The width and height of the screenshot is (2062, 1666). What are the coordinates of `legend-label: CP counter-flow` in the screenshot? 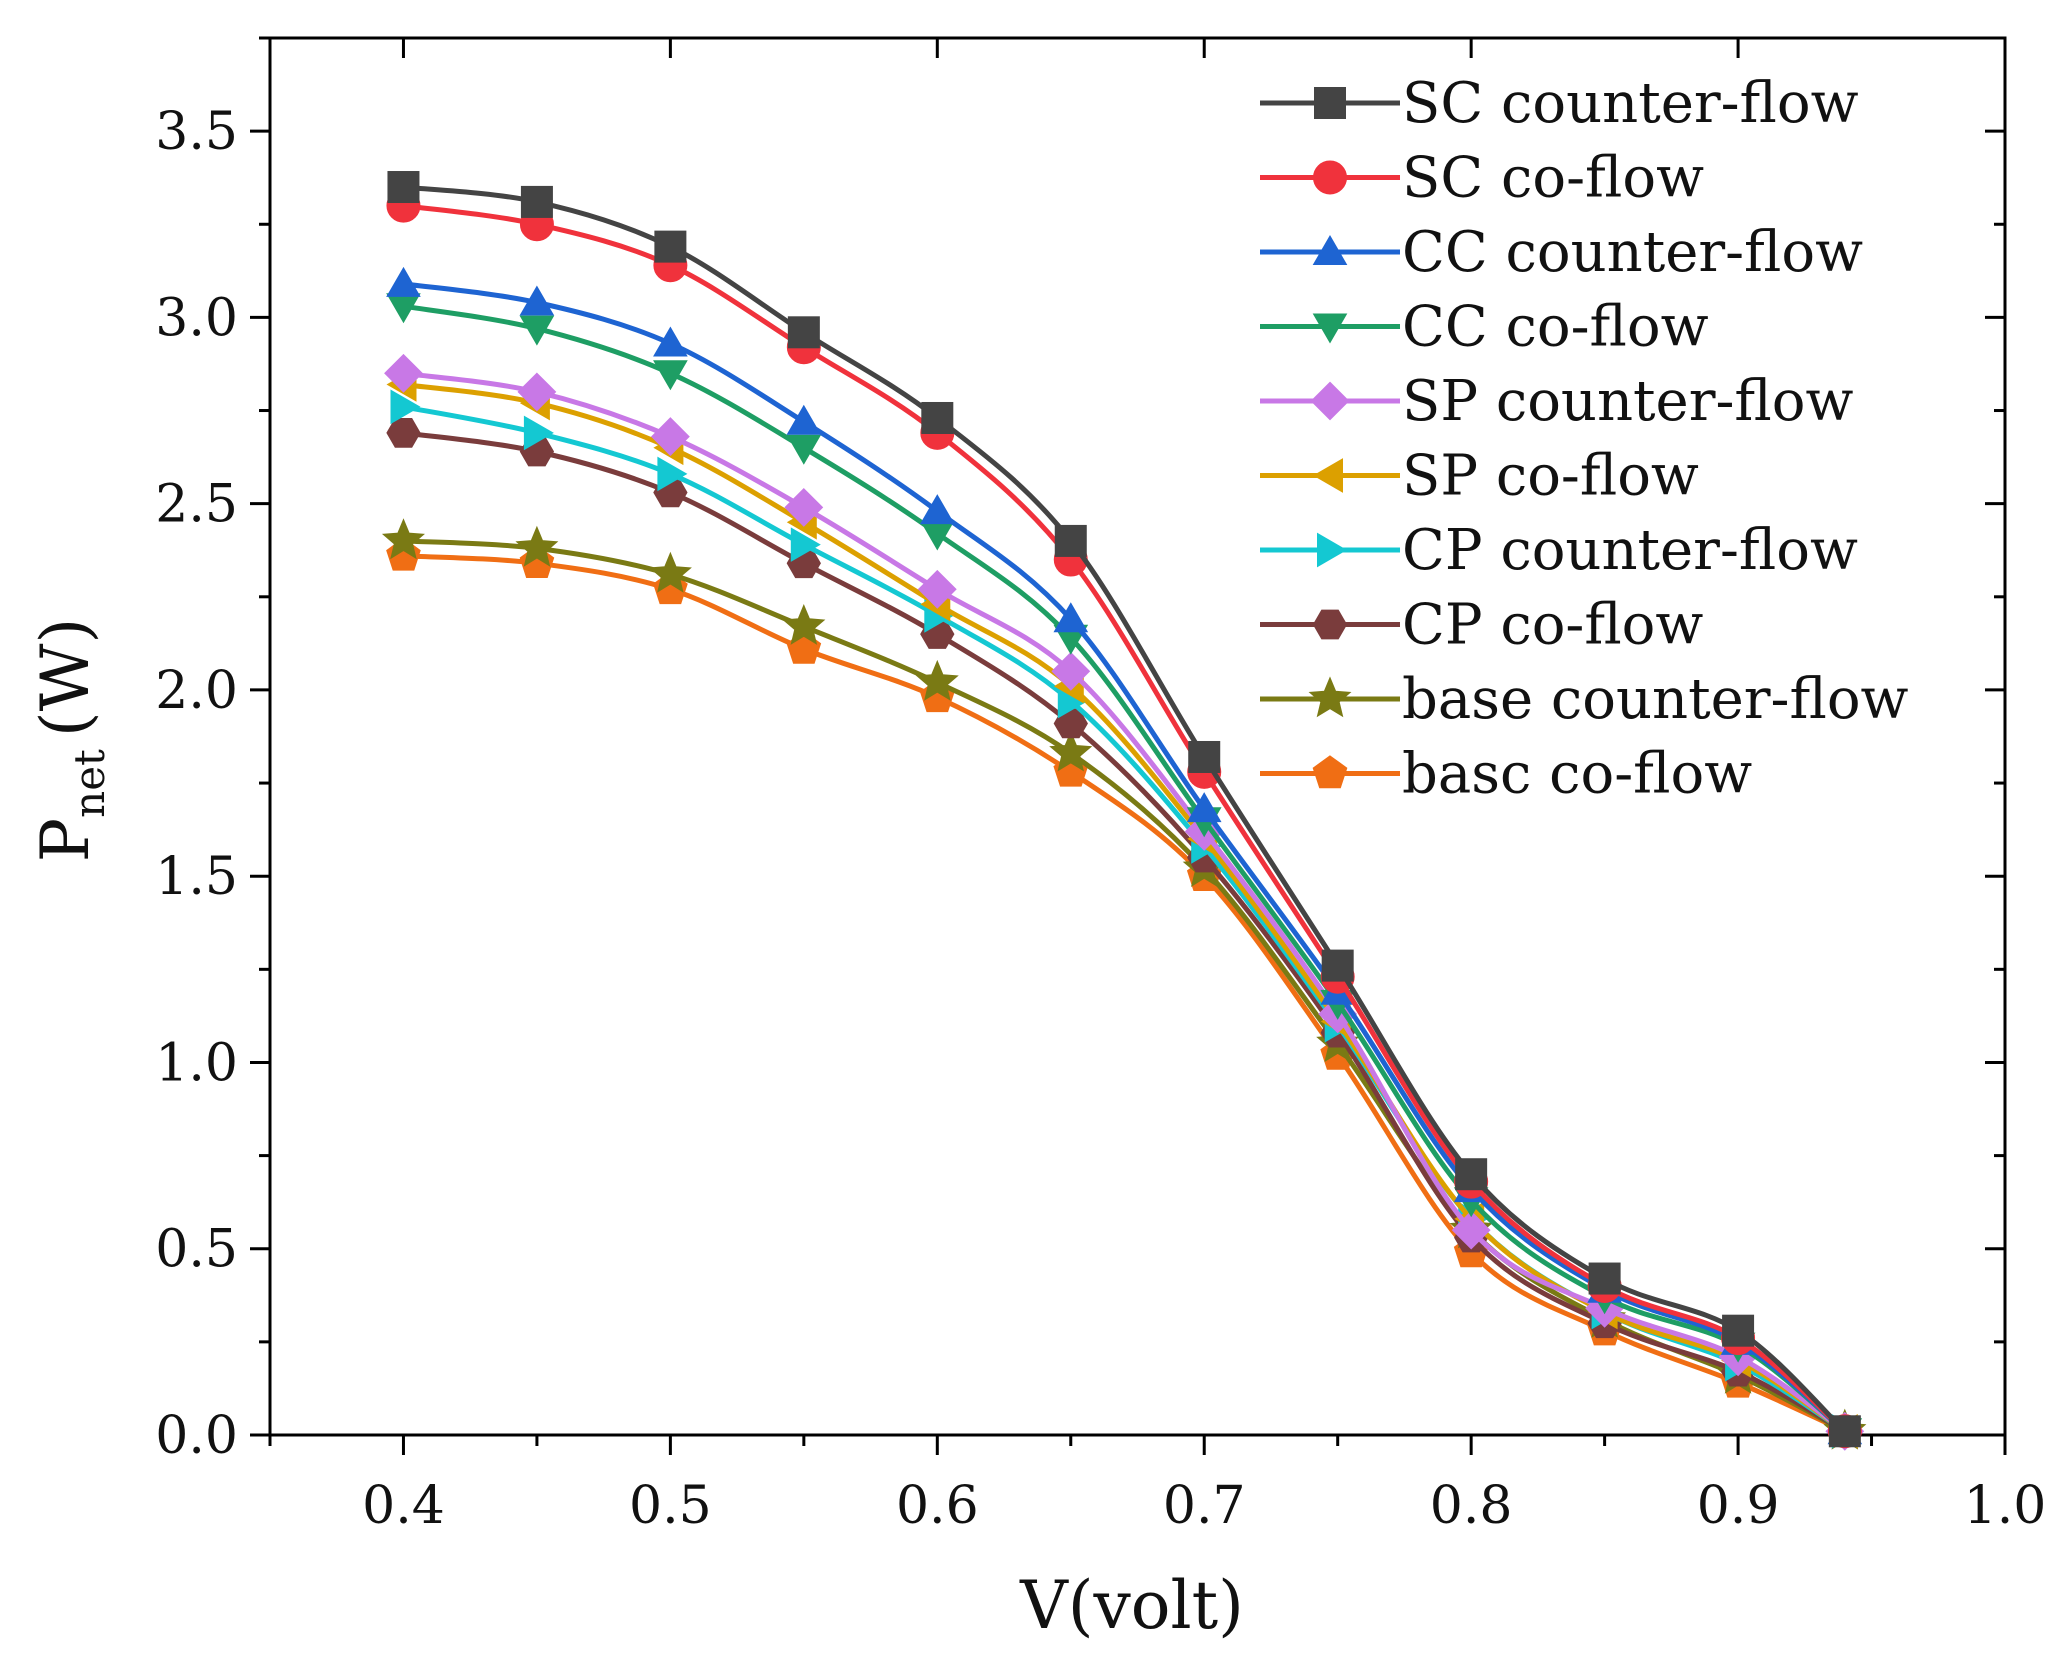 It's located at (1630, 550).